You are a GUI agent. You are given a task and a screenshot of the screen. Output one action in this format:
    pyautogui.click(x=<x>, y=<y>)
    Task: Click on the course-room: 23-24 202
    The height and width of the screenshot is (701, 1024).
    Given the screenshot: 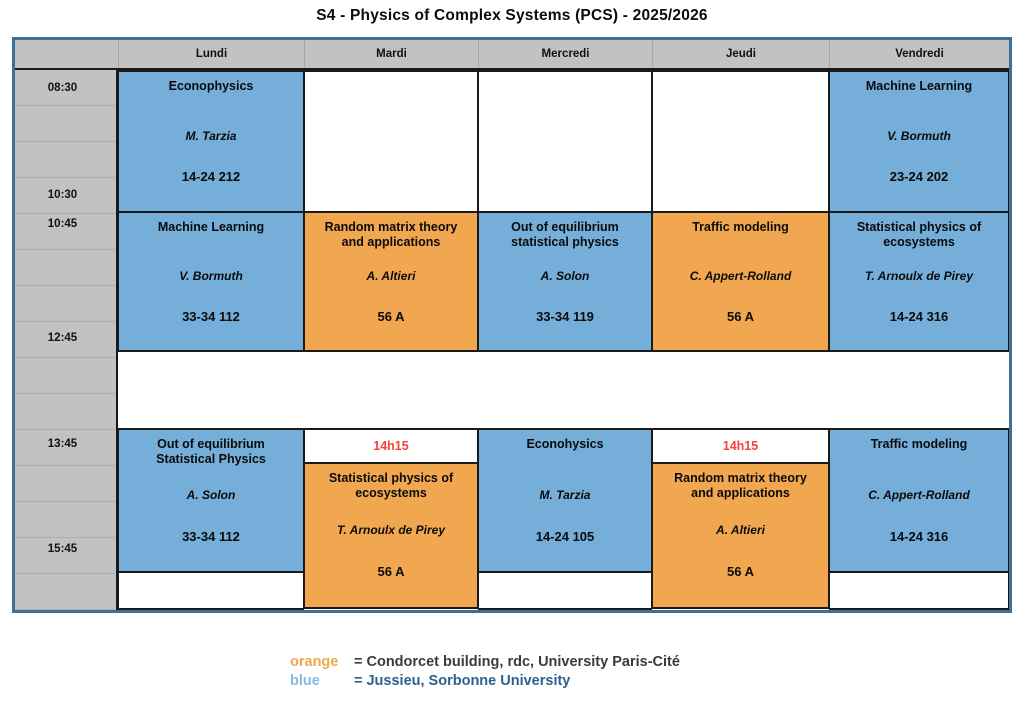 What is the action you would take?
    pyautogui.click(x=919, y=177)
    